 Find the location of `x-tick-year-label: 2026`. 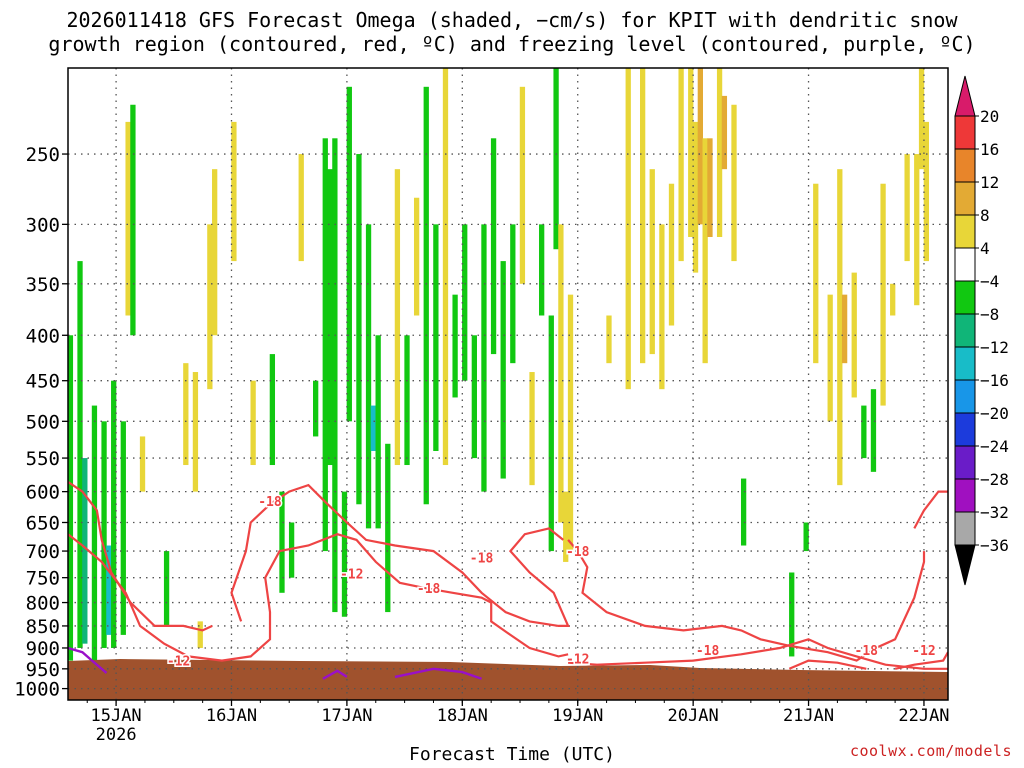

x-tick-year-label: 2026 is located at coordinates (116, 735).